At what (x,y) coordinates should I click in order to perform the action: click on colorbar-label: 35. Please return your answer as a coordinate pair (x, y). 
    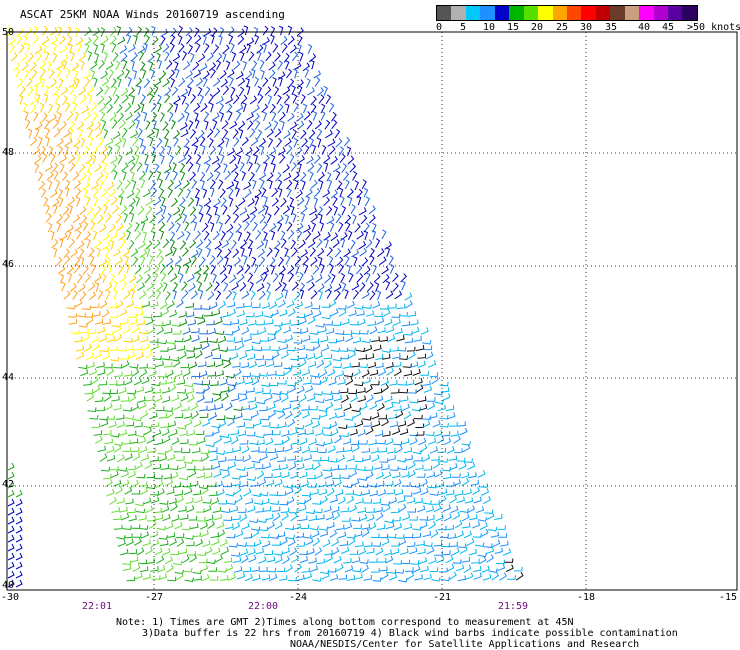
    Looking at the image, I should click on (611, 27).